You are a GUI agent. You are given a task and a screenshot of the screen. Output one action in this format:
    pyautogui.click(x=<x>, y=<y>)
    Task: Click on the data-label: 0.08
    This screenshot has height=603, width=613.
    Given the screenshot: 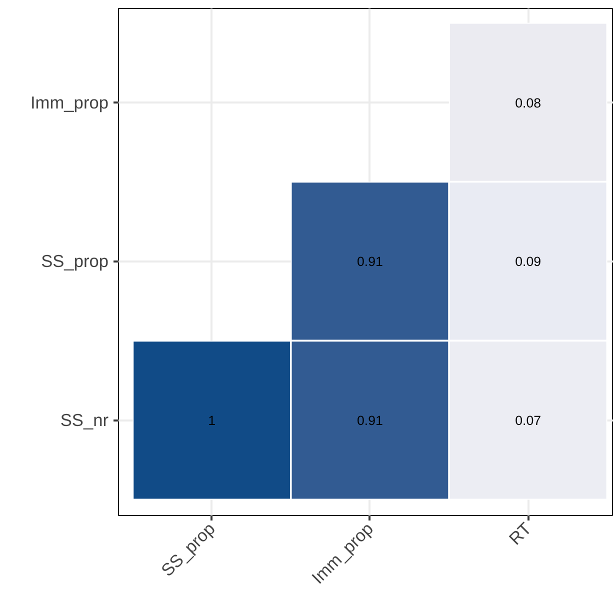 What is the action you would take?
    pyautogui.click(x=528, y=102)
    